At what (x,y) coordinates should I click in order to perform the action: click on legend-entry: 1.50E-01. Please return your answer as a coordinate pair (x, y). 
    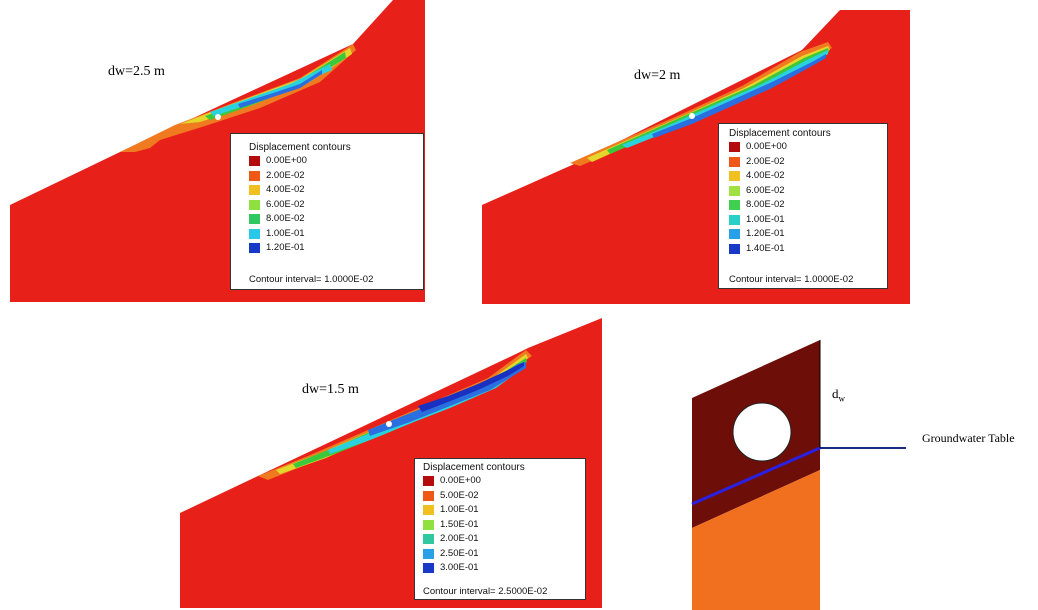
    Looking at the image, I should click on (451, 524).